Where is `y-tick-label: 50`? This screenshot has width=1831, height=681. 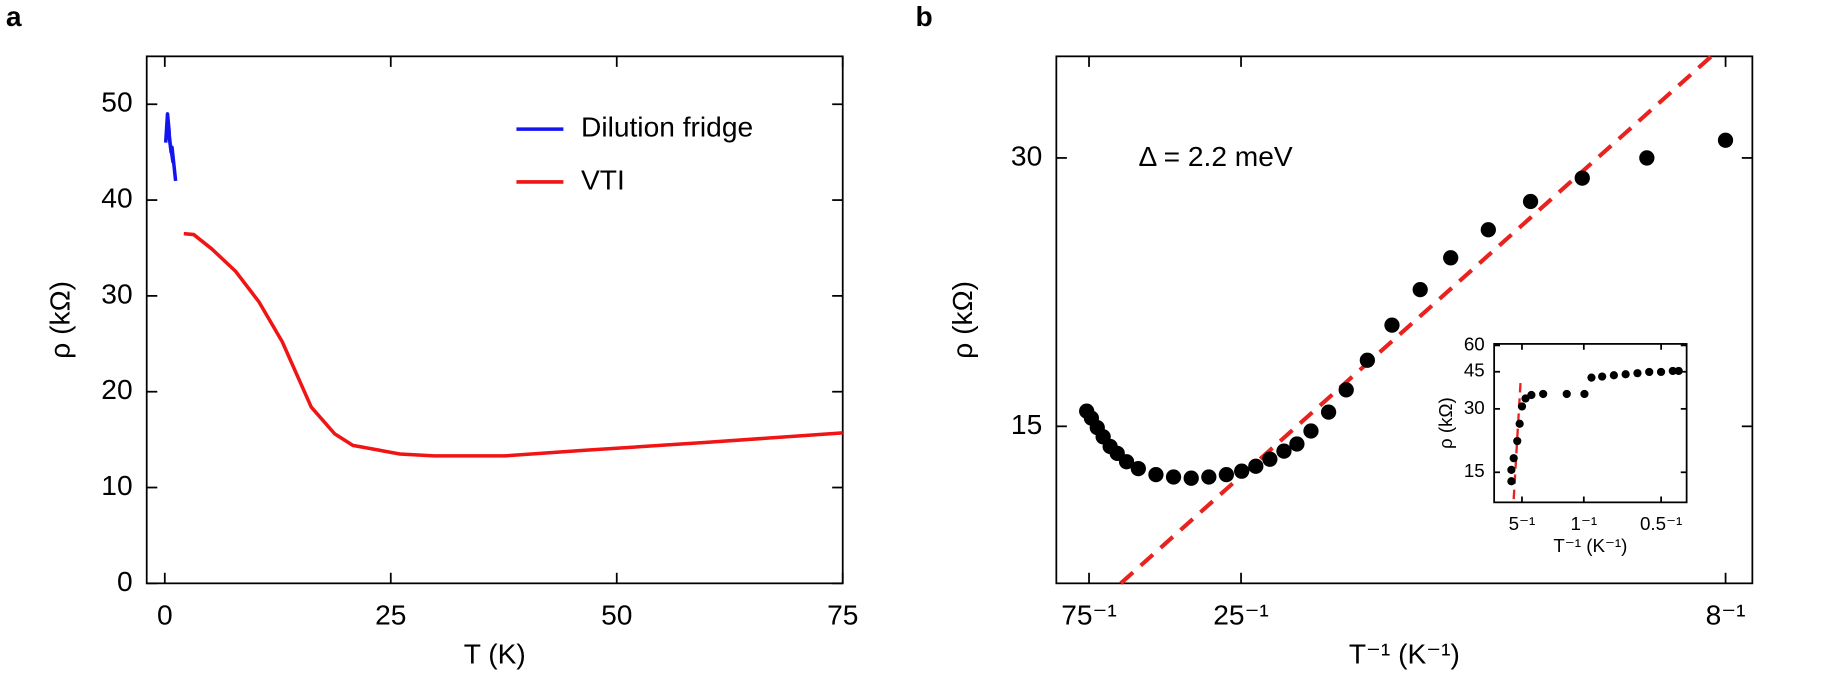 y-tick-label: 50 is located at coordinates (116, 102).